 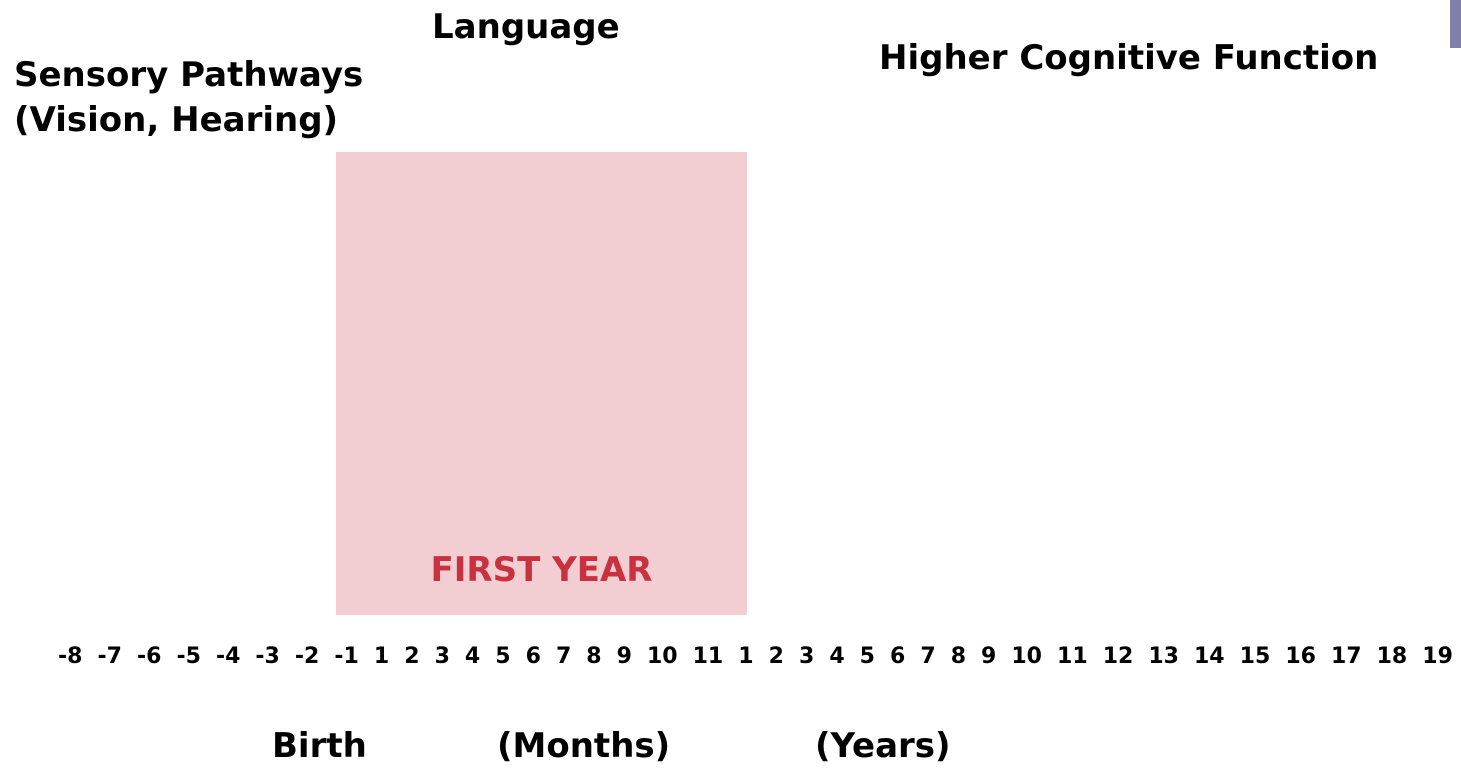 I want to click on timeline-tick: -8, so click(x=70, y=656).